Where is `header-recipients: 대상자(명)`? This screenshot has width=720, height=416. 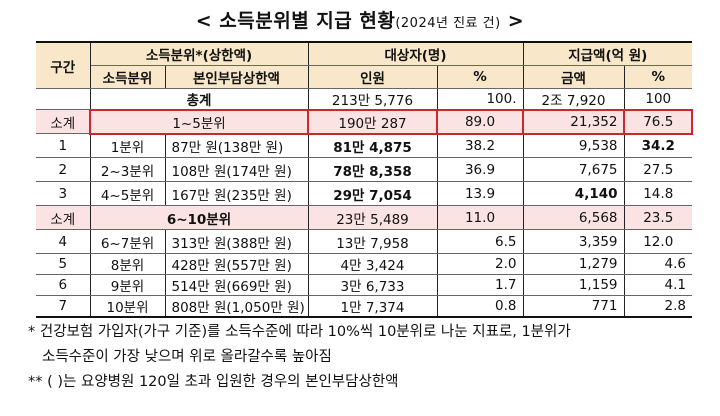 header-recipients: 대상자(명) is located at coordinates (415, 53).